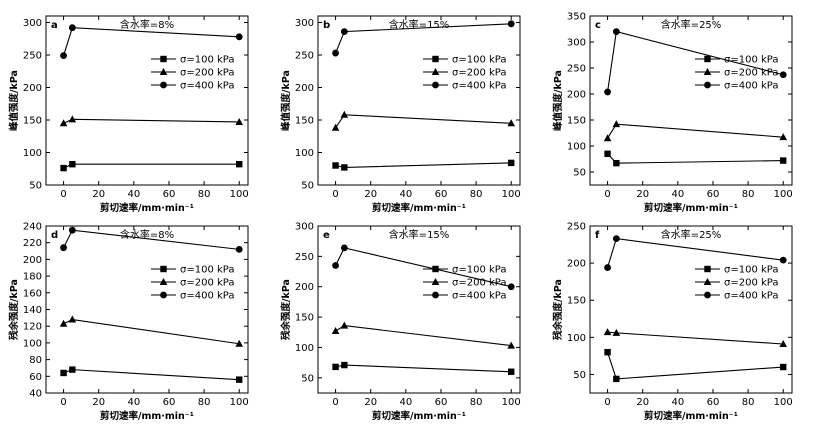 This screenshot has width=813, height=425. I want to click on panel-letter: a, so click(54, 25).